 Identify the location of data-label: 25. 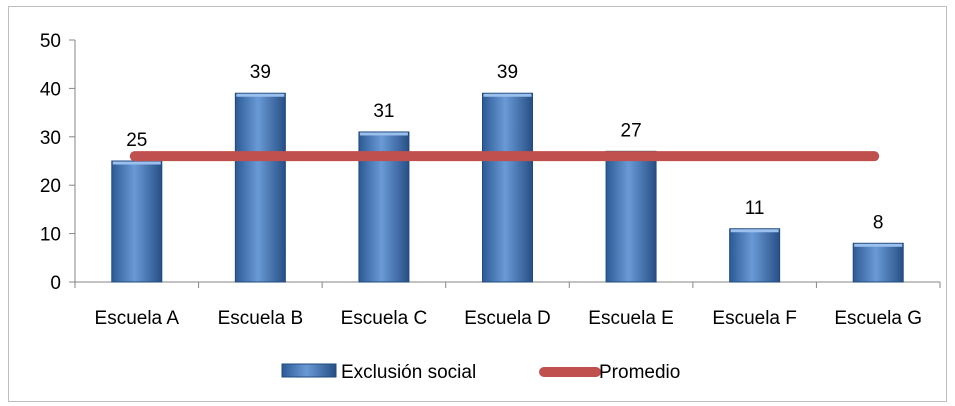
(136, 140).